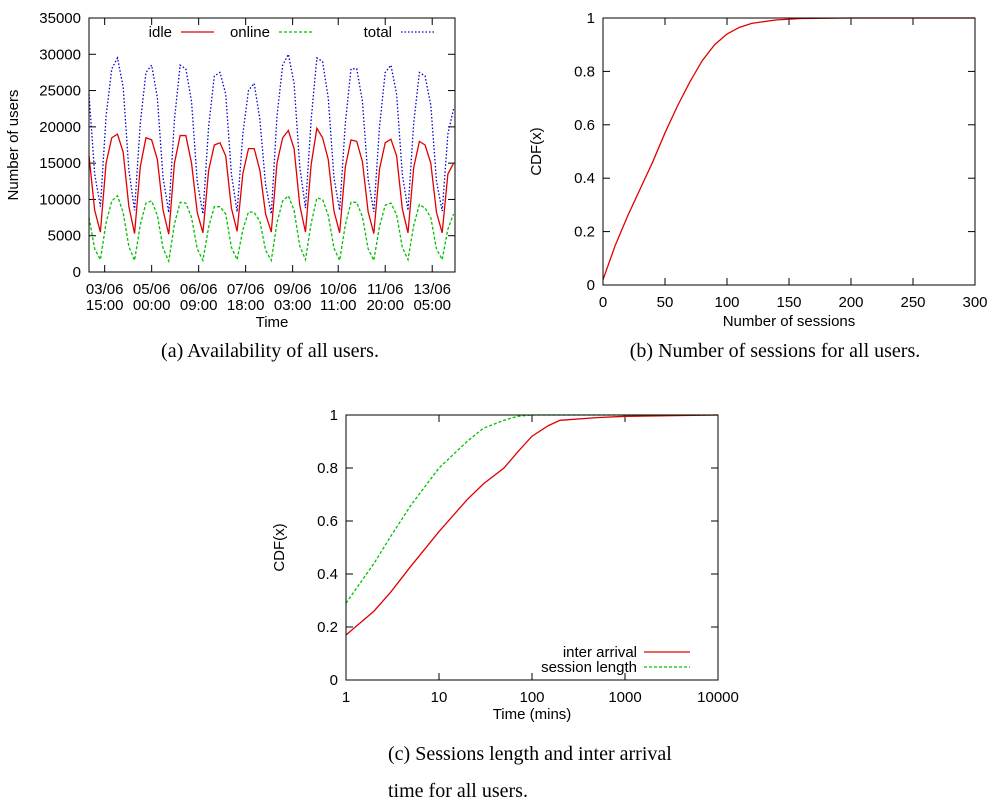 This screenshot has height=811, width=993. I want to click on x-tick-label: 13/06 05:00, so click(432, 297).